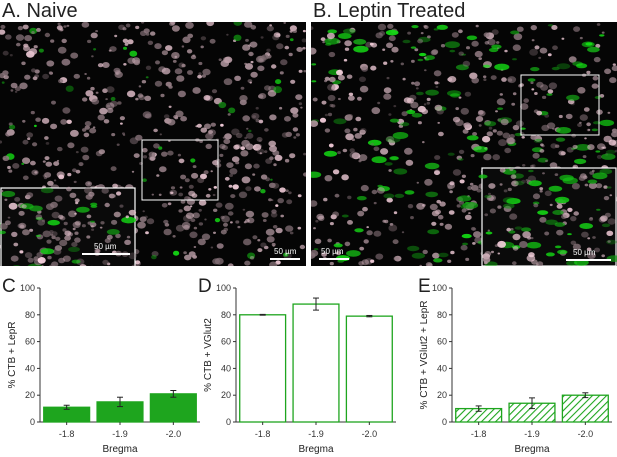 The image size is (617, 457). Describe the element at coordinates (174, 434) in the screenshot. I see `x-tick-label: -2.0` at that location.